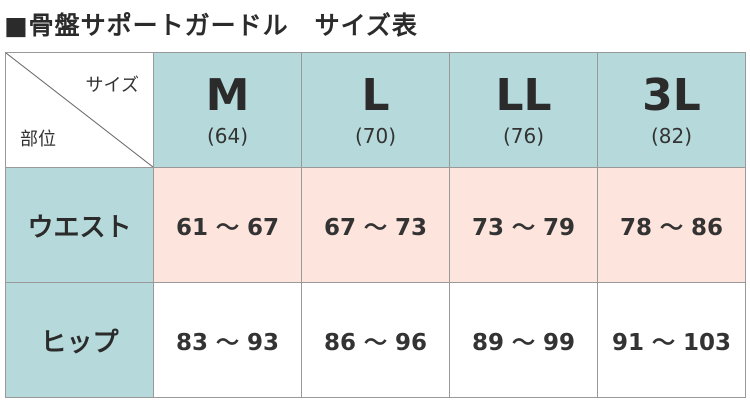 Image resolution: width=750 pixels, height=400 pixels. Describe the element at coordinates (375, 136) in the screenshot. I see `size-code: (70)` at that location.